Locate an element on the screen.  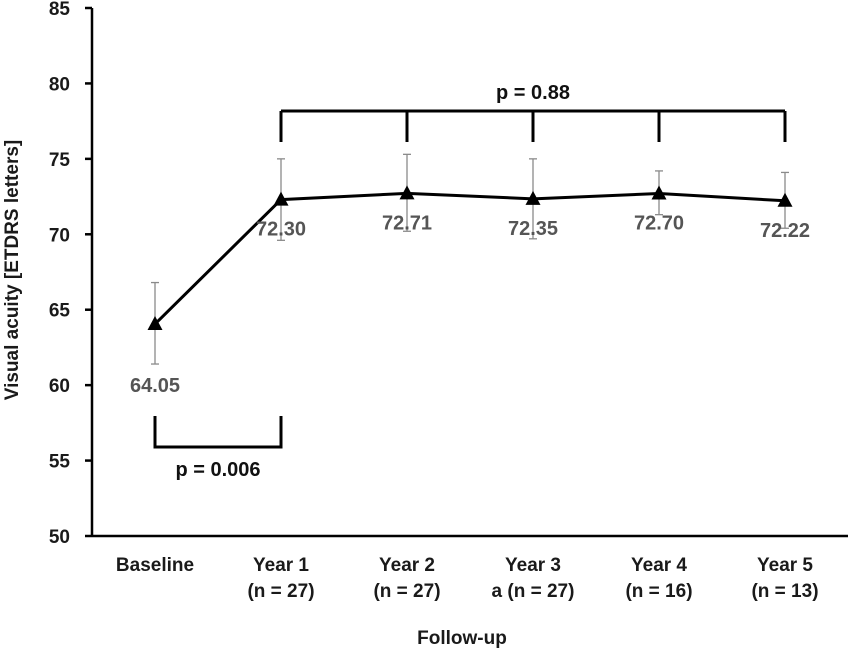
y-tick-label: 65 is located at coordinates (60, 311).